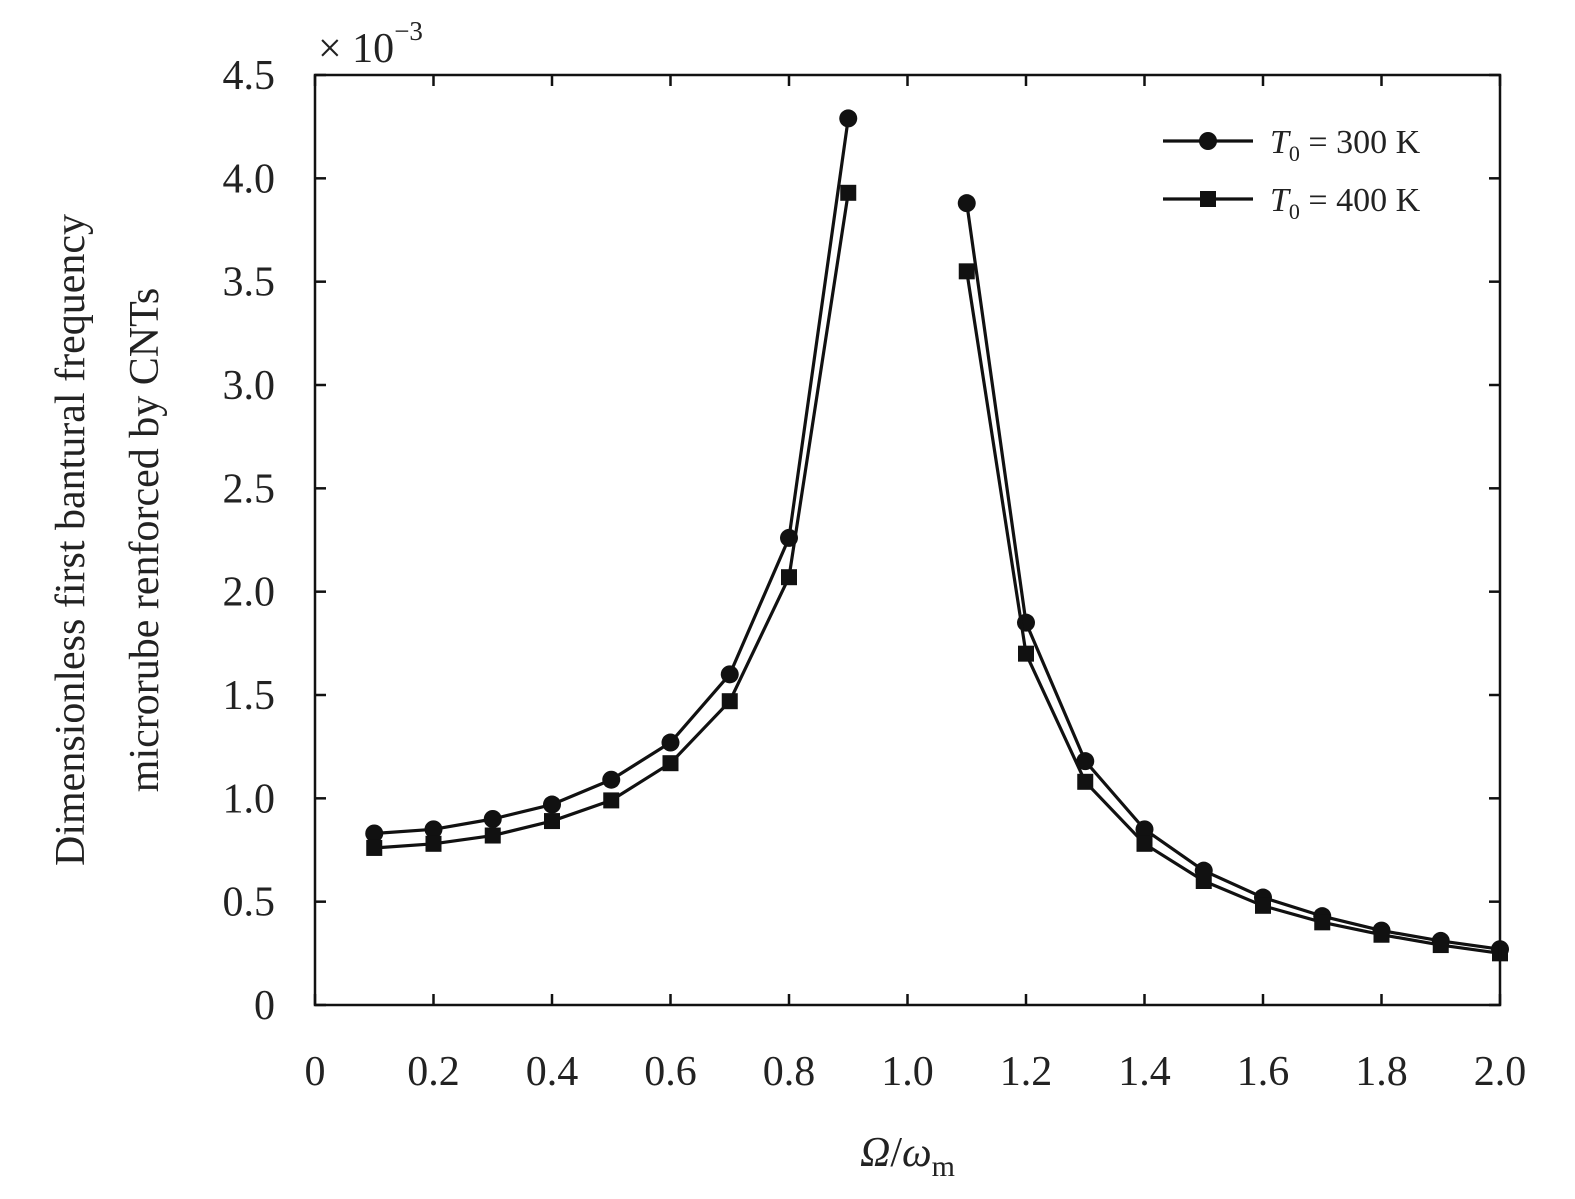 This screenshot has width=1575, height=1199. I want to click on x-tick-labels: 0 0.2 0.4 0.6 0.8 1.0 1.2 1.4 1.6 1.8 2.0, so click(916, 1072).